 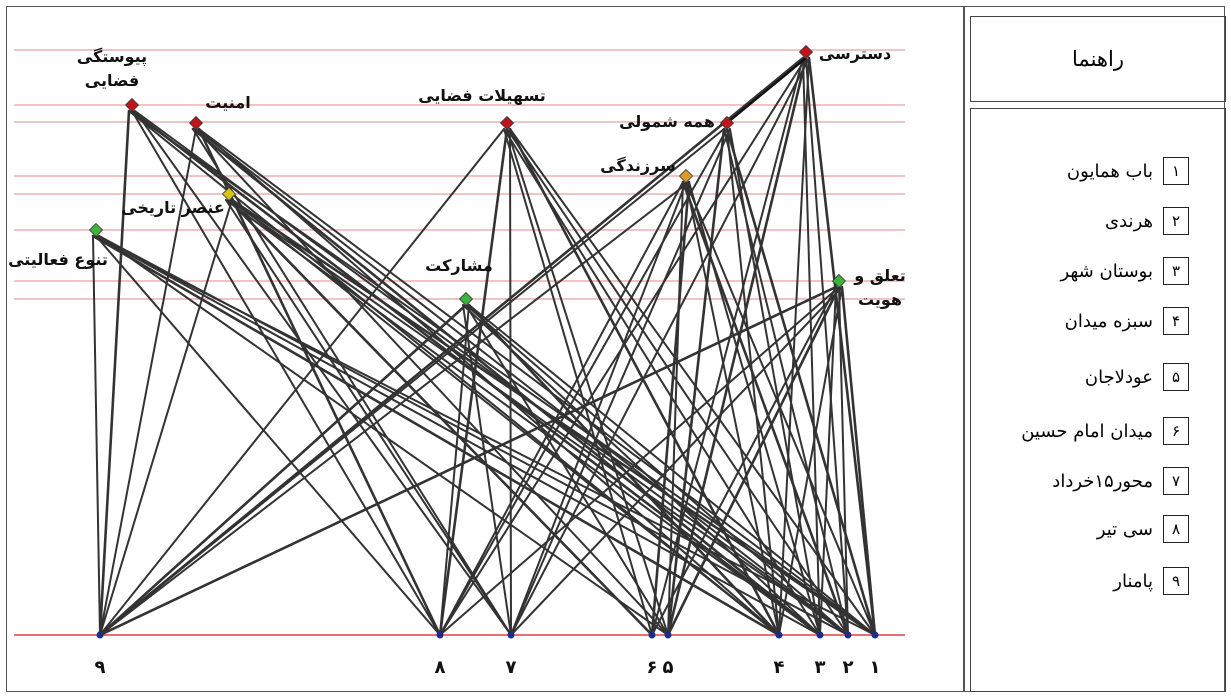 What do you see at coordinates (1102, 481) in the screenshot?
I see `legend-label: محور۱۵خرداد` at bounding box center [1102, 481].